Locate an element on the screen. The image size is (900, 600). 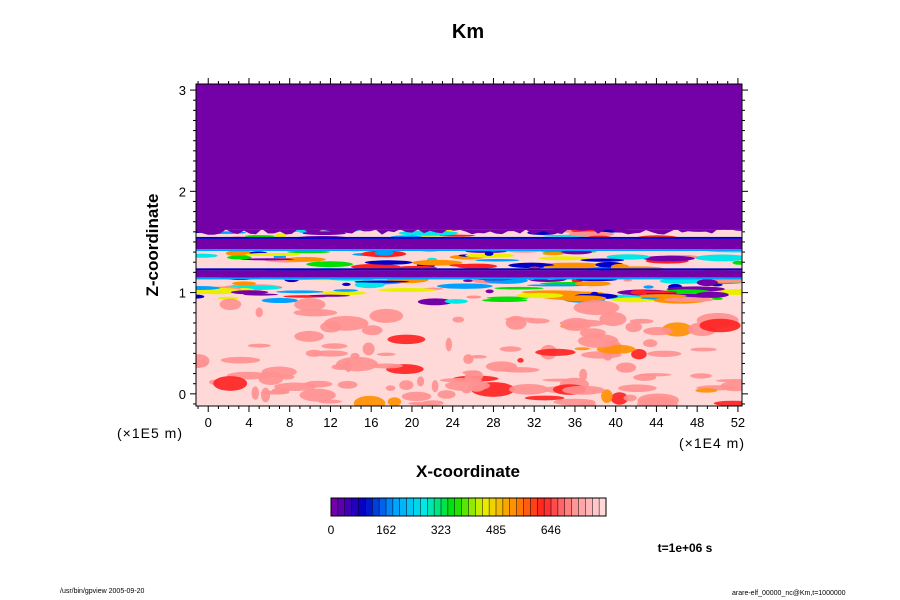
x-tick-label: 28 is located at coordinates (493, 422).